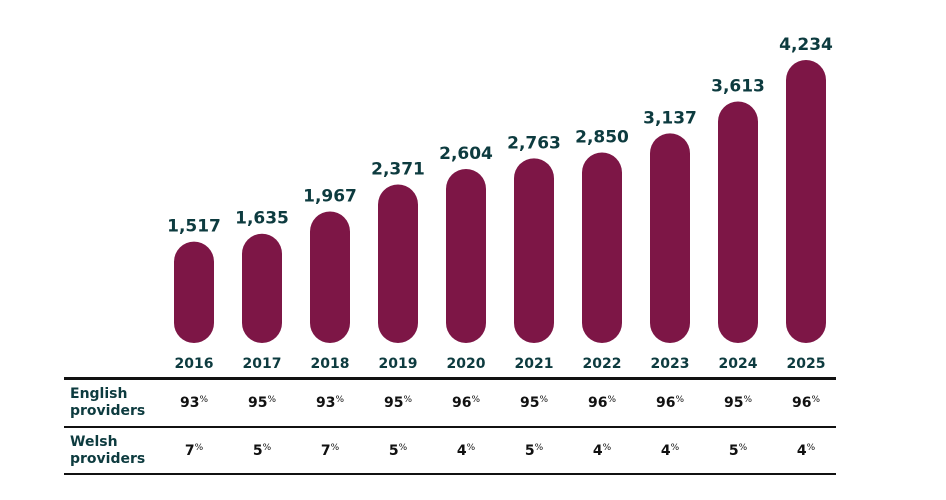 Image resolution: width=946 pixels, height=500 pixels. What do you see at coordinates (262, 364) in the screenshot?
I see `x-tick-label: 2017` at bounding box center [262, 364].